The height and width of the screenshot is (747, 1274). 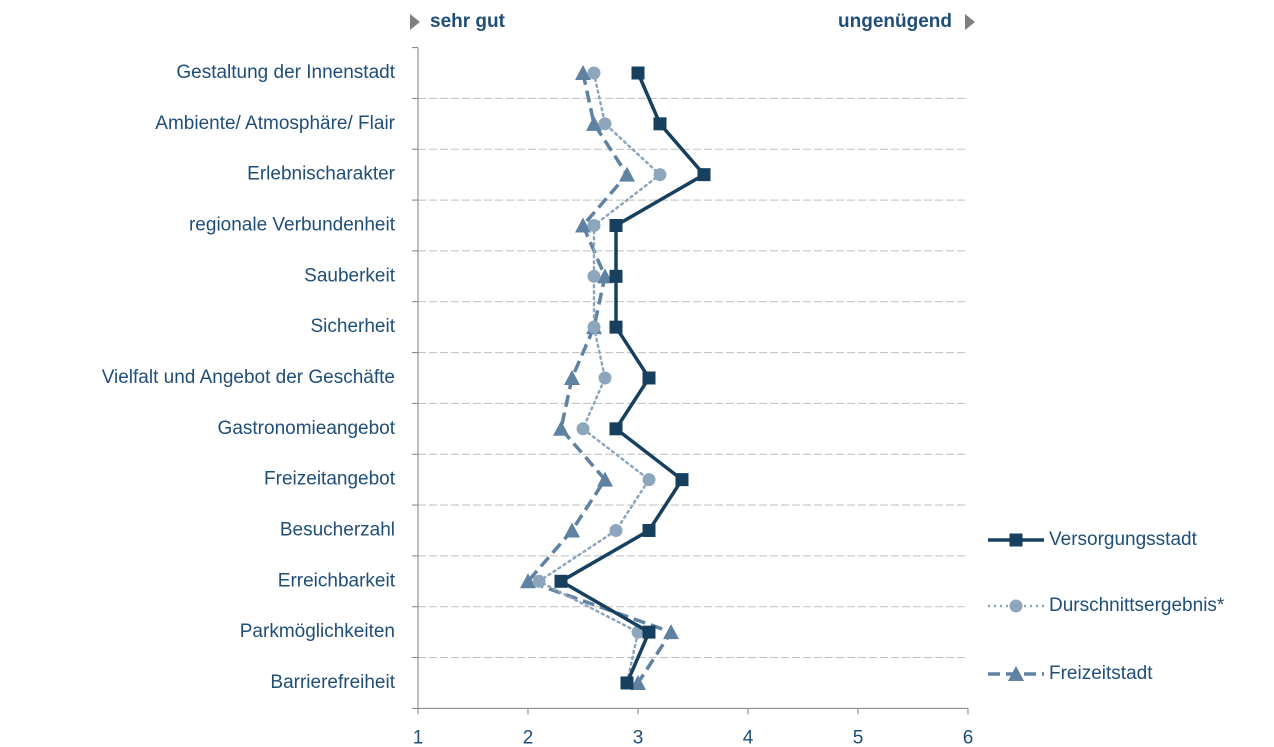 I want to click on x-tick-label: 5, so click(x=858, y=737).